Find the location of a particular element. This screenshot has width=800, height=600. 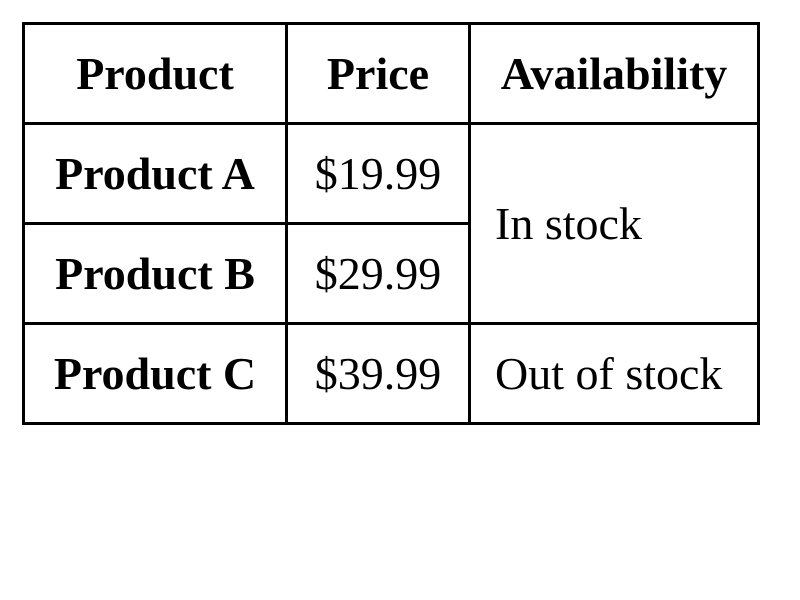

price-cell: $19.99 is located at coordinates (378, 173).